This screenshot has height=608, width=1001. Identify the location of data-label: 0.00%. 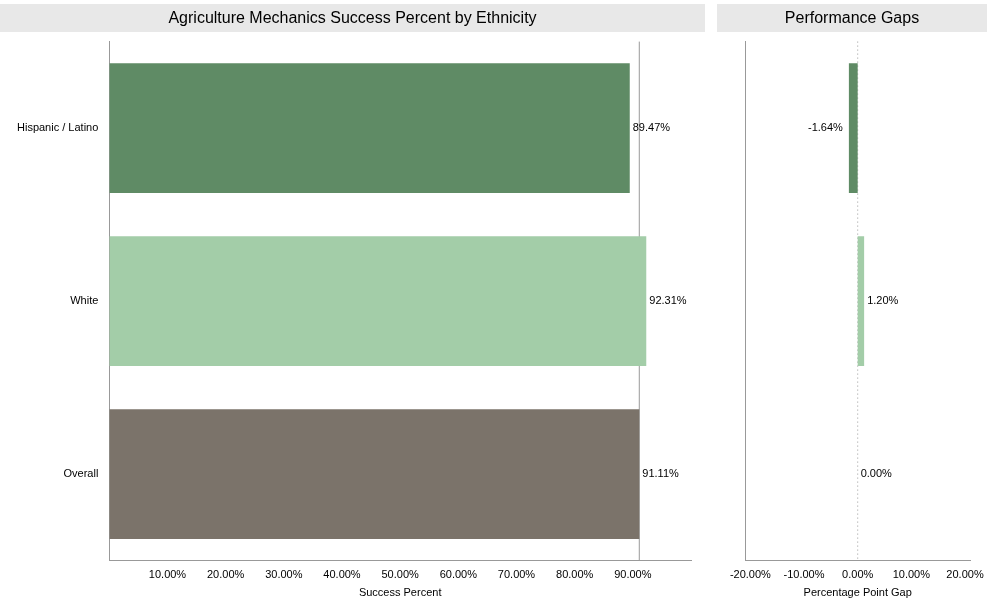
(876, 473).